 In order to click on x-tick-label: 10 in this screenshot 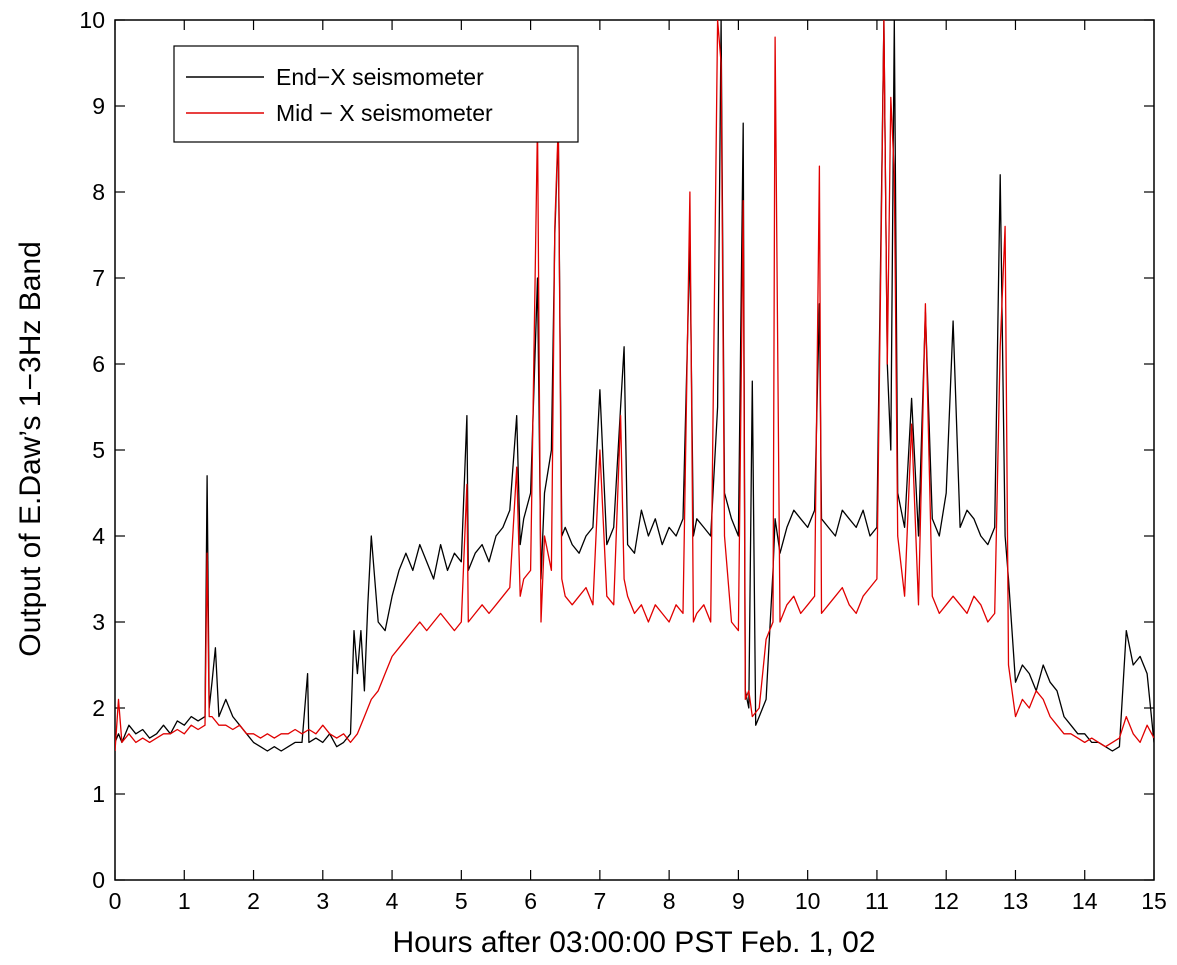, I will do `click(808, 901)`.